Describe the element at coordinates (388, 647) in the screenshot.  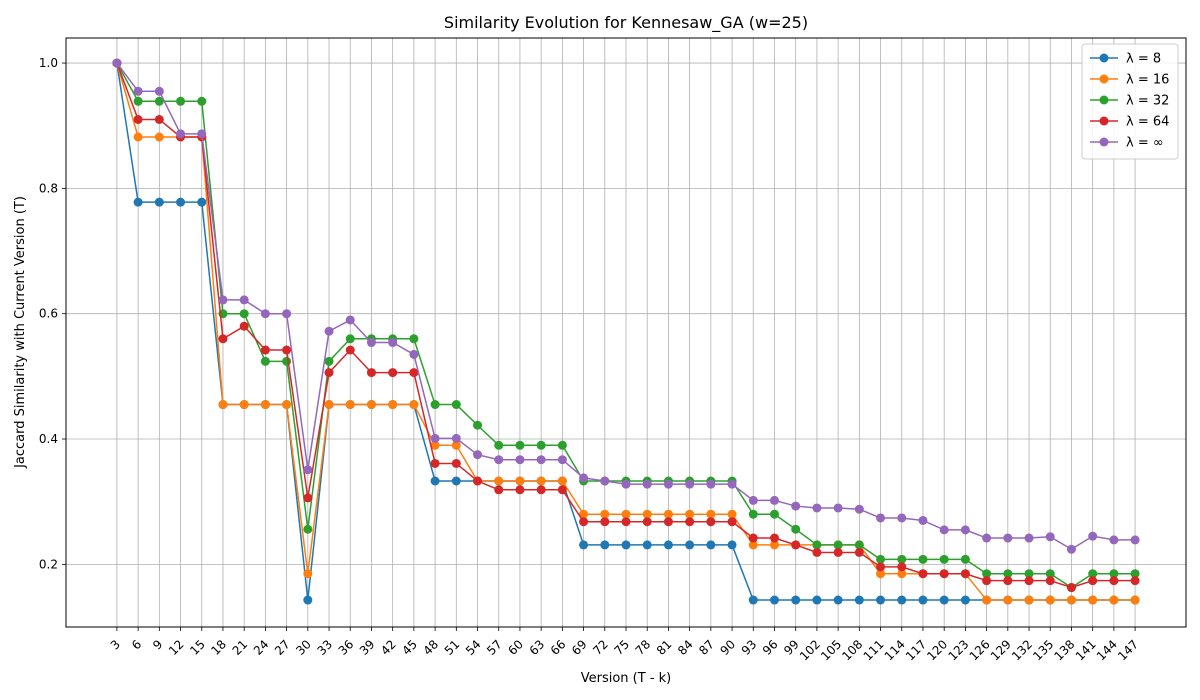
I see `x-tick-label: 42` at that location.